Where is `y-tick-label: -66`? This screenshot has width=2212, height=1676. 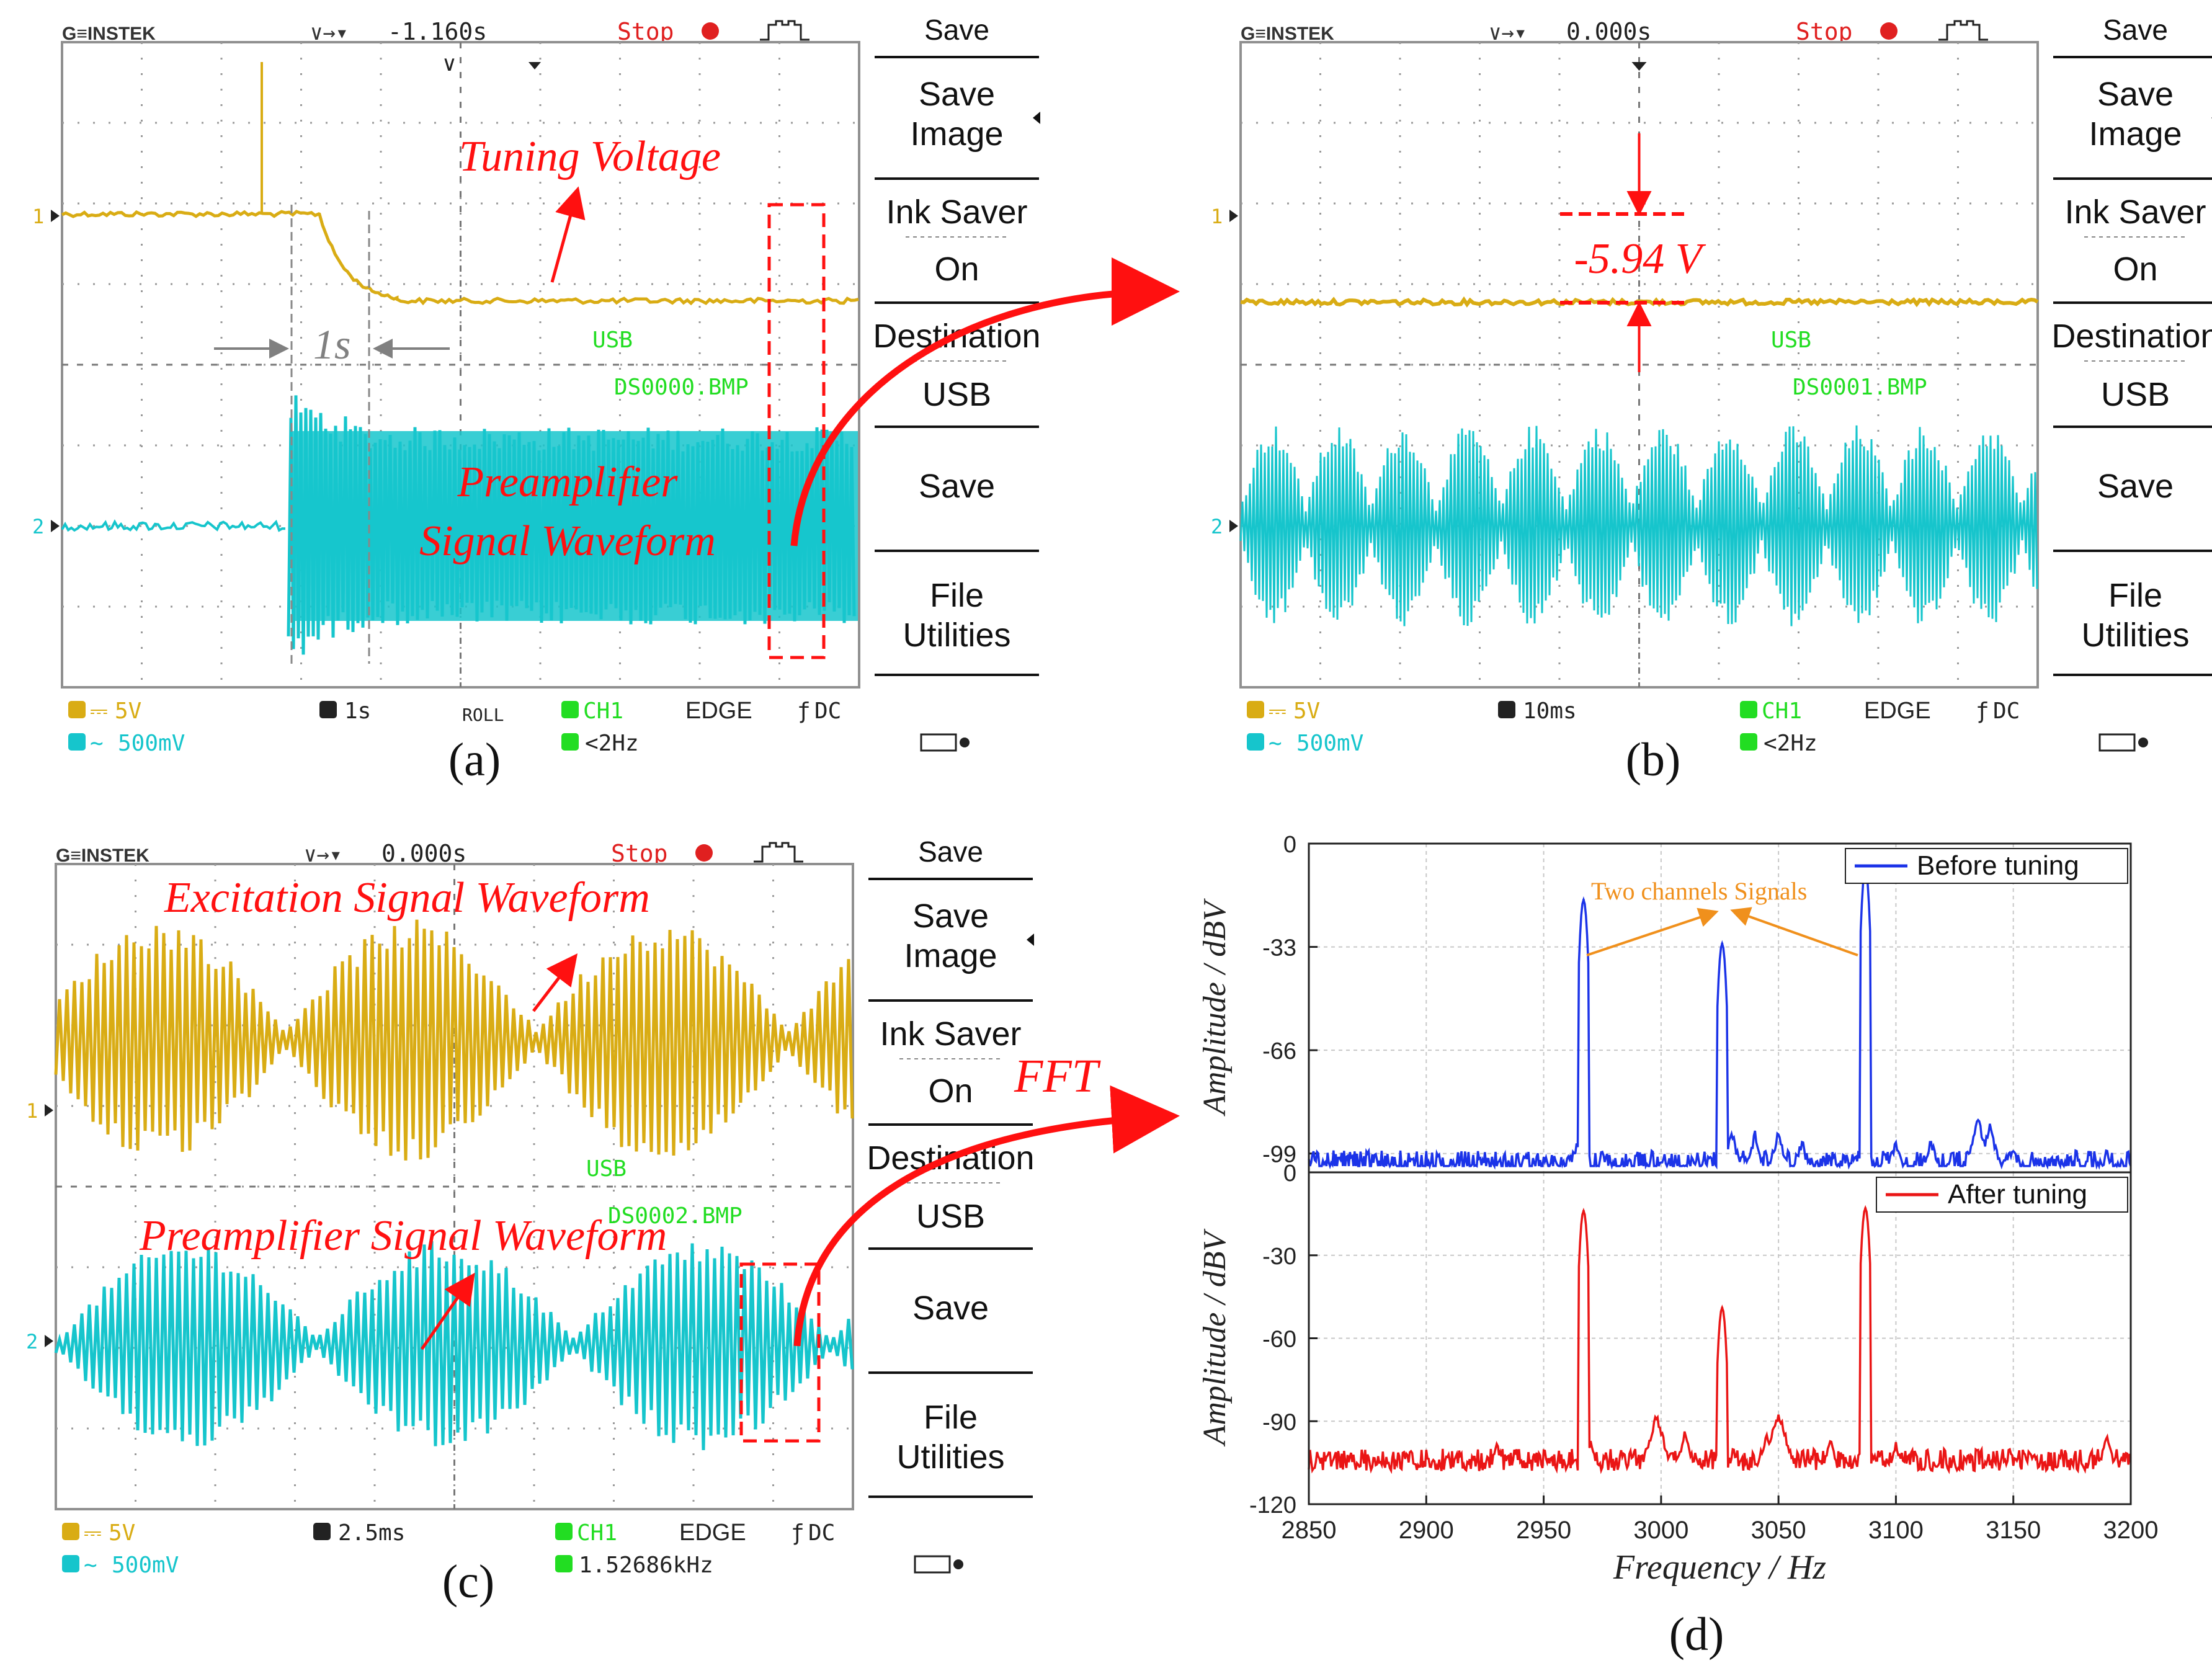
y-tick-label: -66 is located at coordinates (1279, 1051).